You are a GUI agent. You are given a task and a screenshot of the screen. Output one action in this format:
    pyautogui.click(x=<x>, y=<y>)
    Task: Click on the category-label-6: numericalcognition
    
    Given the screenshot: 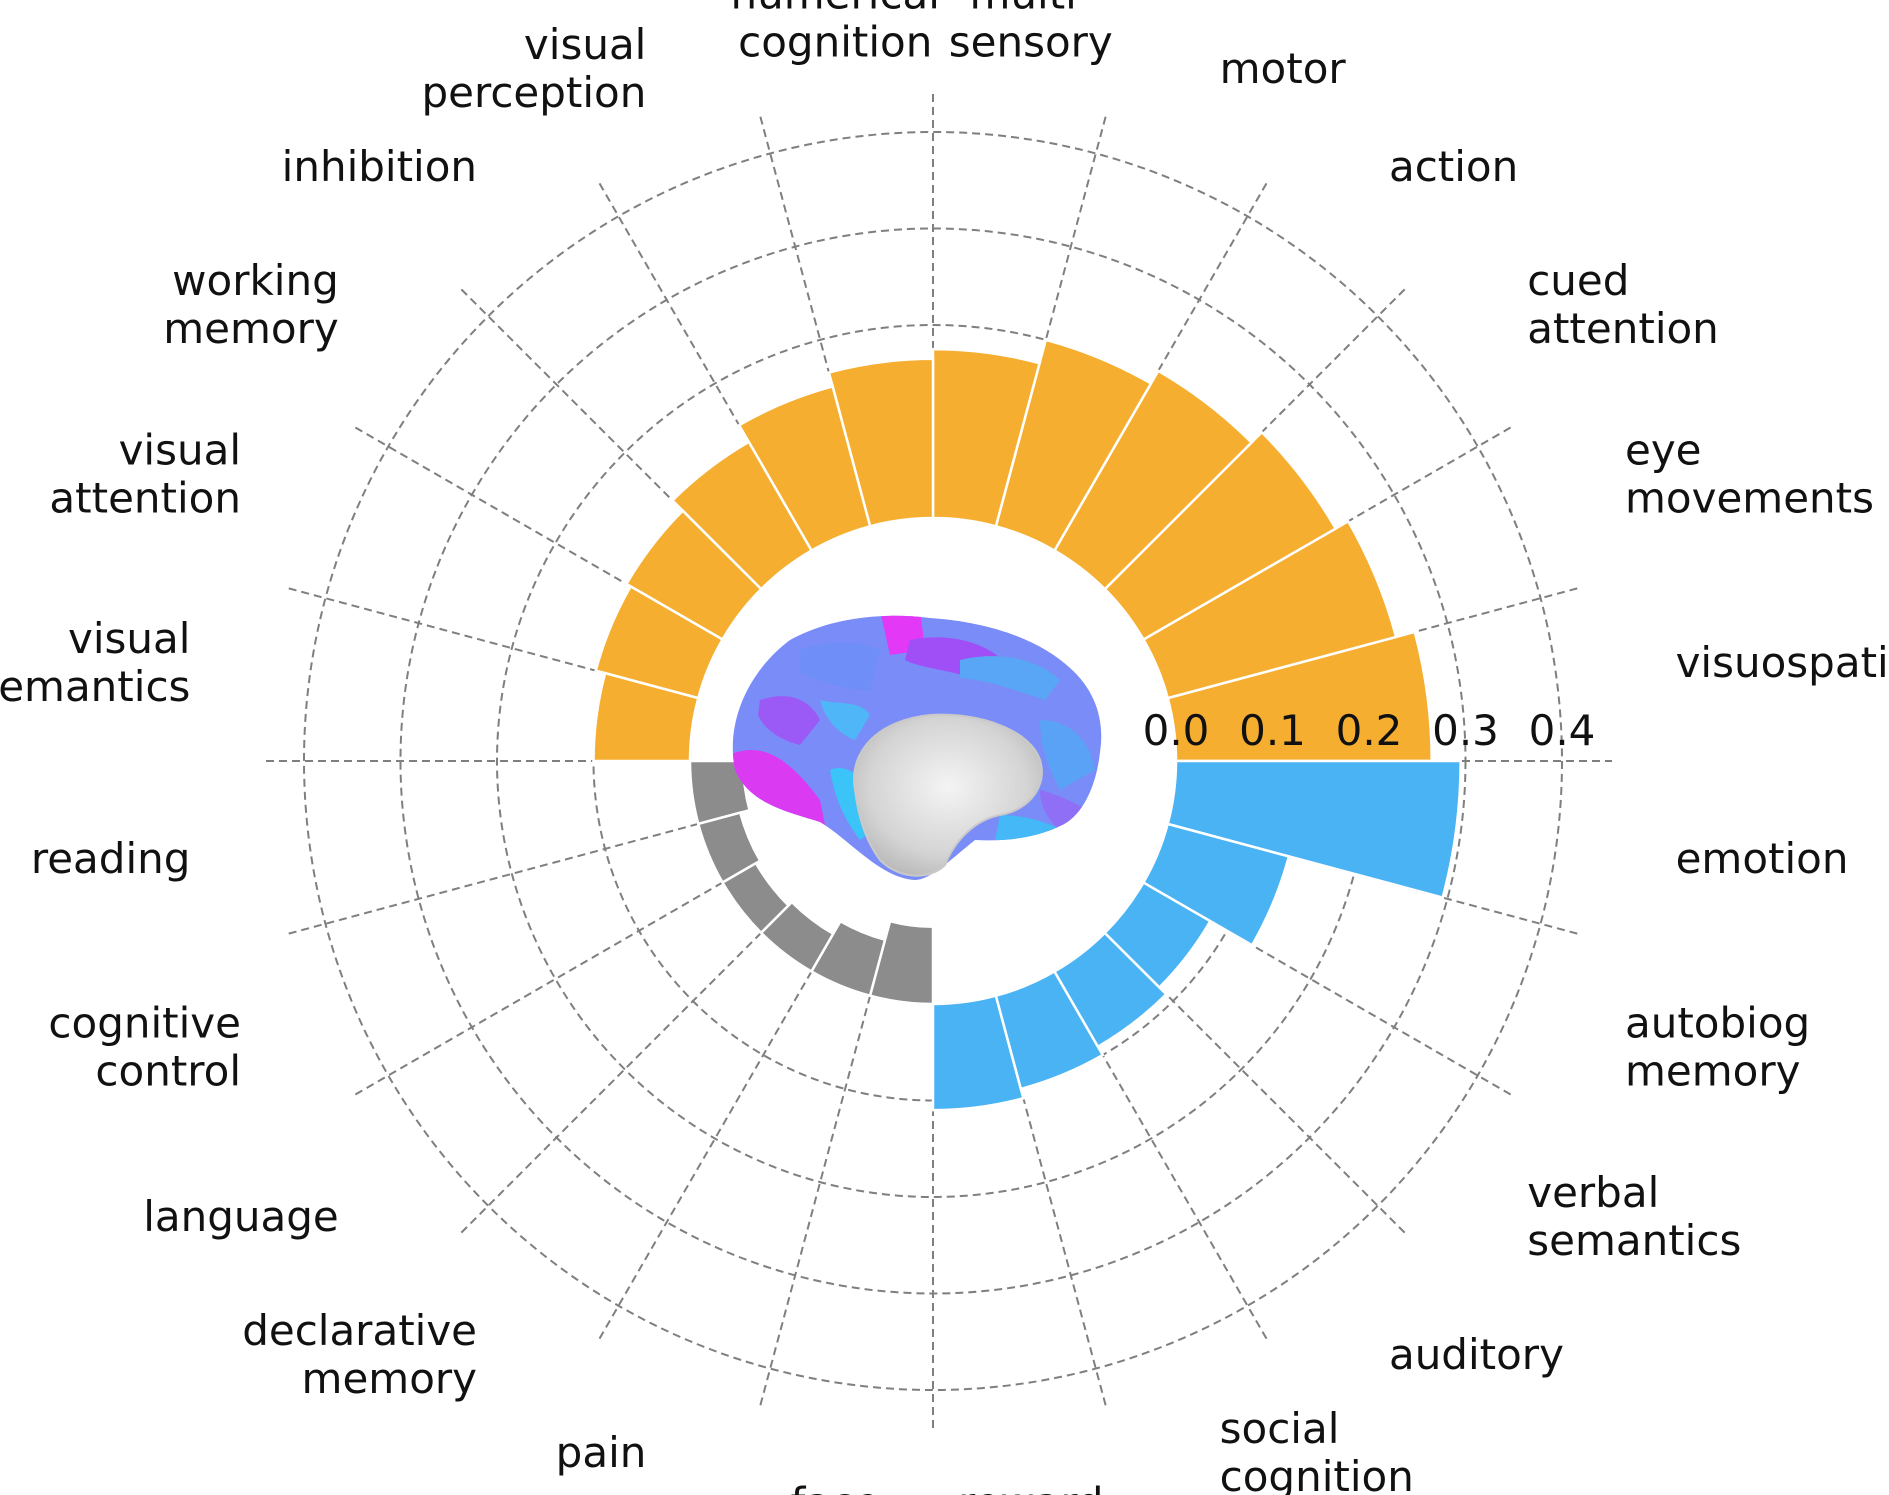 What is the action you would take?
    pyautogui.click(x=835, y=33)
    